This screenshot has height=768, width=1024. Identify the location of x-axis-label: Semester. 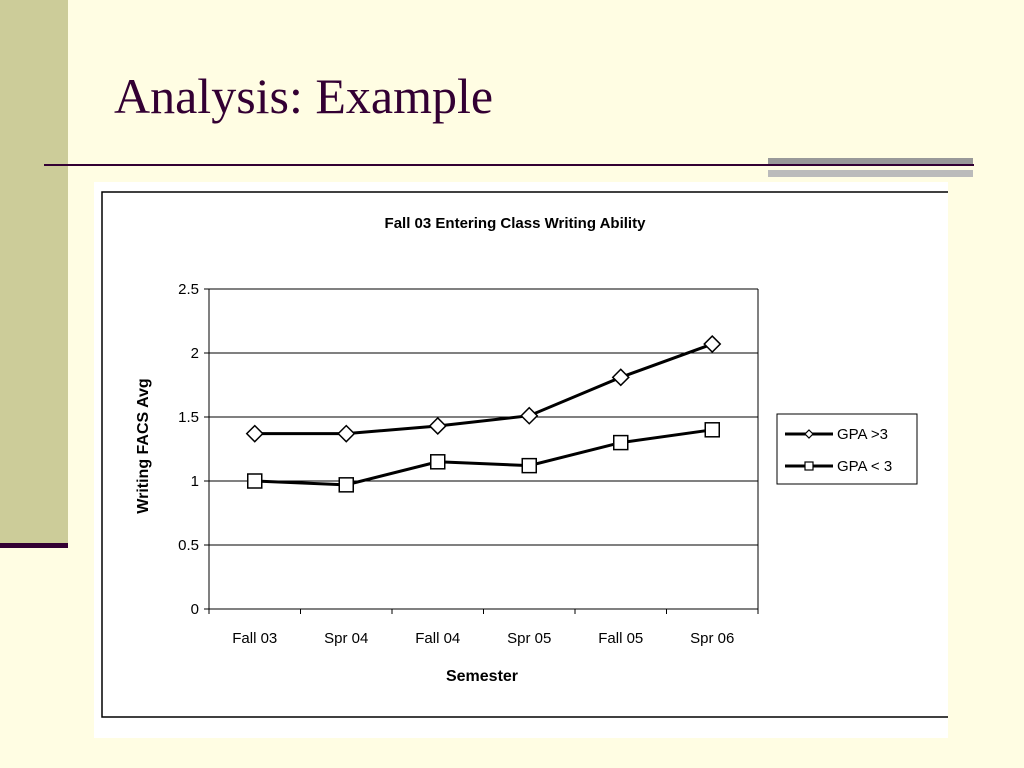
(482, 676).